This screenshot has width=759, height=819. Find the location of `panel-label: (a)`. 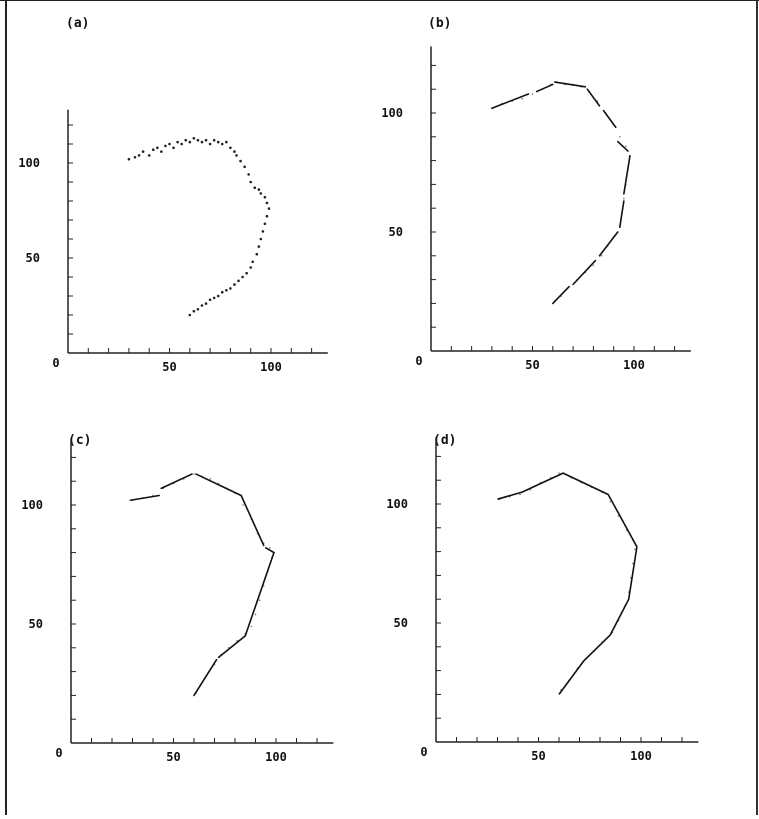

panel-label: (a) is located at coordinates (77, 23).